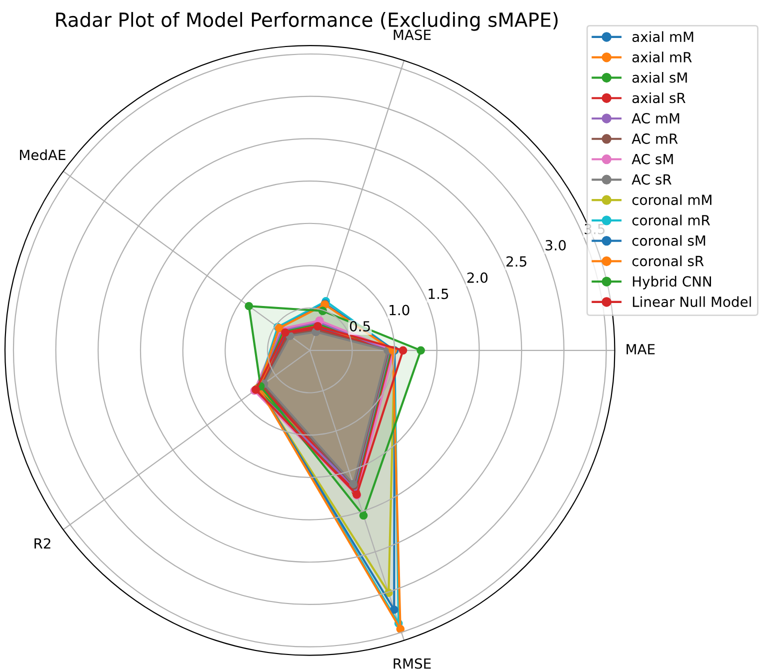  Describe the element at coordinates (640, 349) in the screenshot. I see `spoke-label: MAE` at that location.